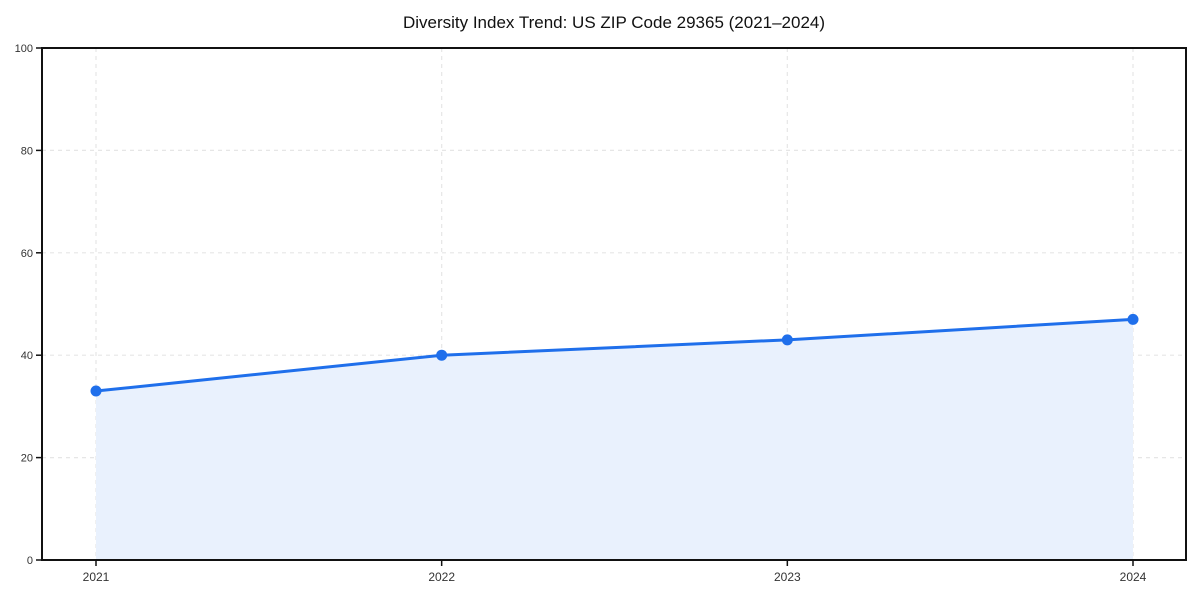 The width and height of the screenshot is (1200, 600). What do you see at coordinates (24, 49) in the screenshot?
I see `y-tick-label: 100` at bounding box center [24, 49].